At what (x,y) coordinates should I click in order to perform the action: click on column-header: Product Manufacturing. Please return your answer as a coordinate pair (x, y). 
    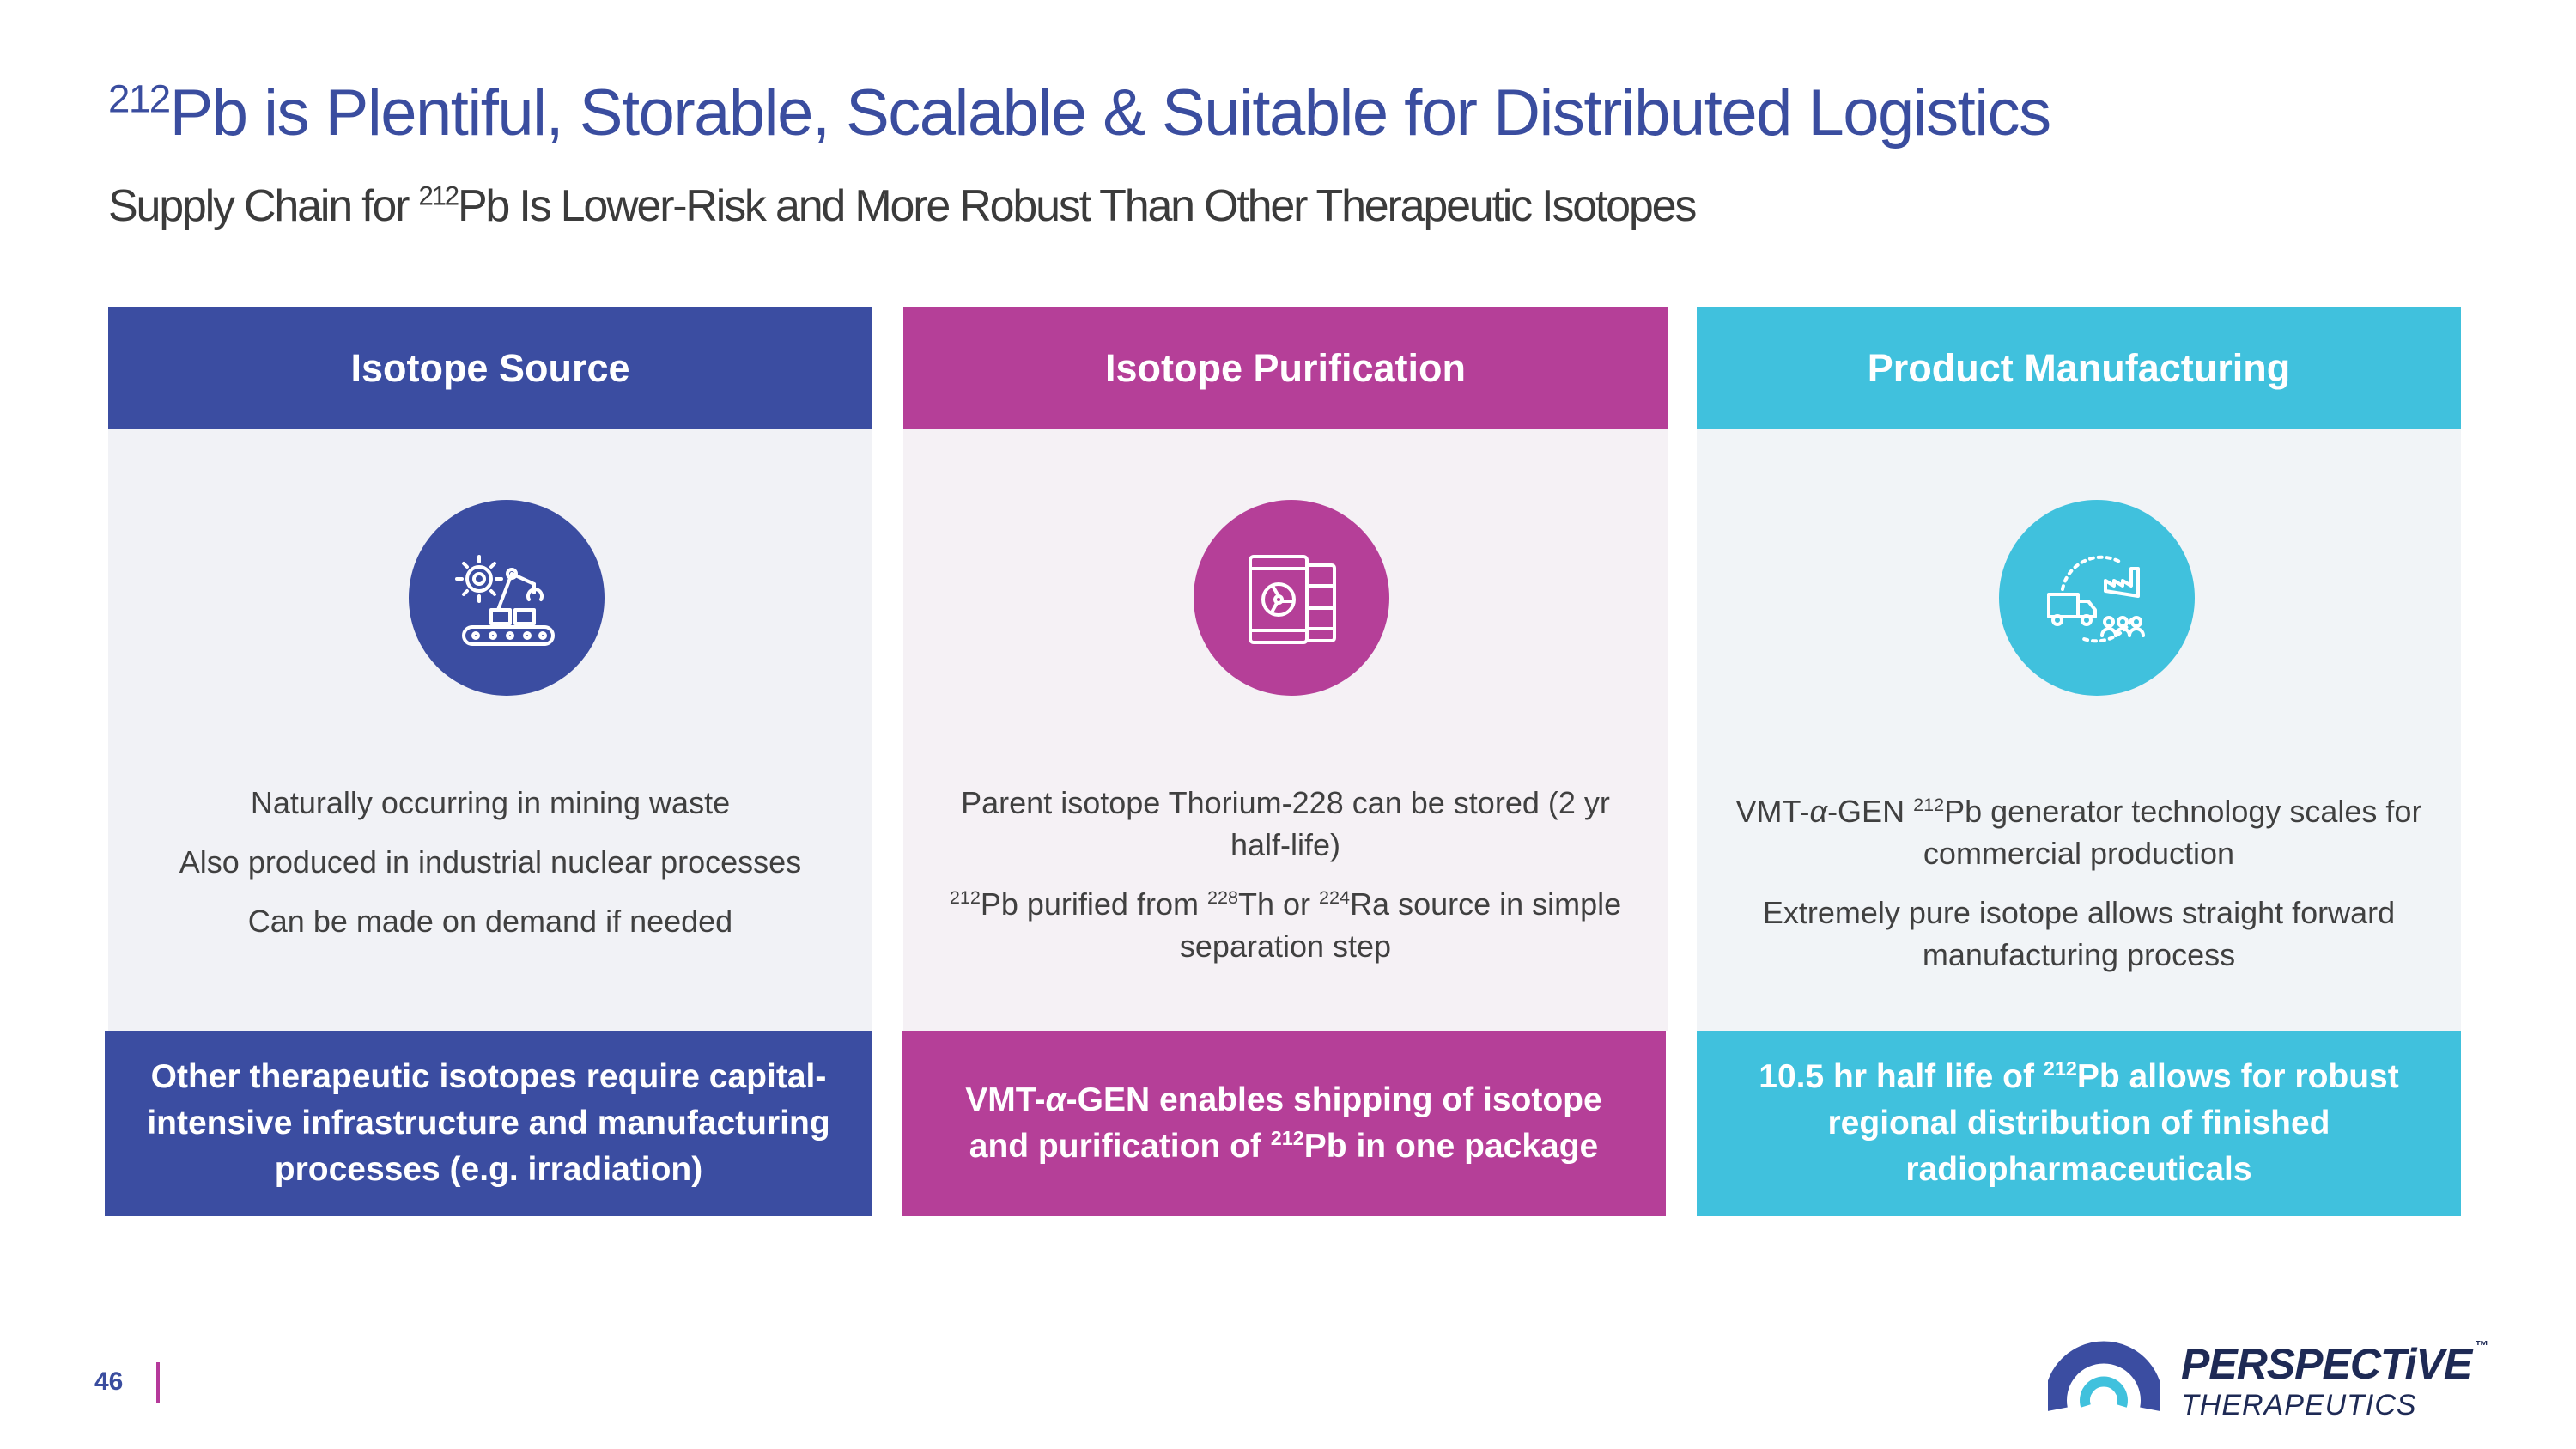
    Looking at the image, I should click on (2079, 368).